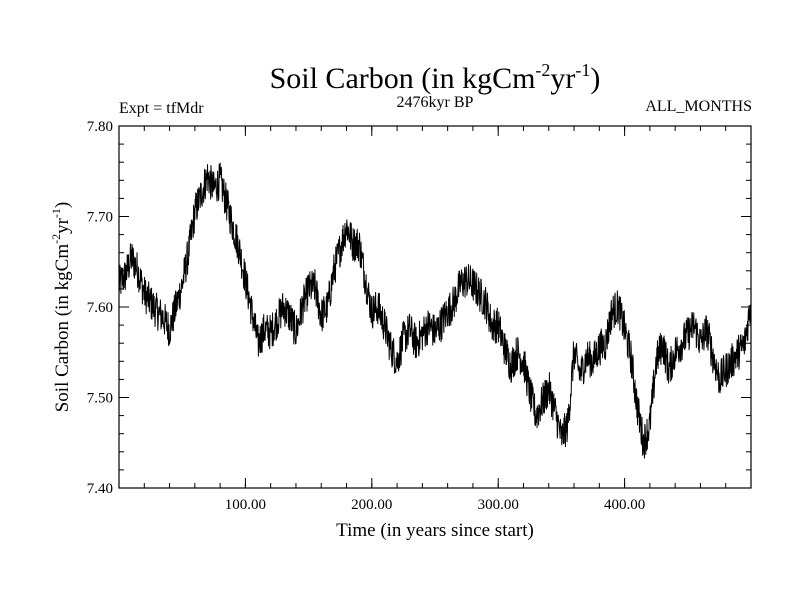 Image resolution: width=800 pixels, height=600 pixels. What do you see at coordinates (161, 108) in the screenshot?
I see `experiment-label: Expt = tfMdr` at bounding box center [161, 108].